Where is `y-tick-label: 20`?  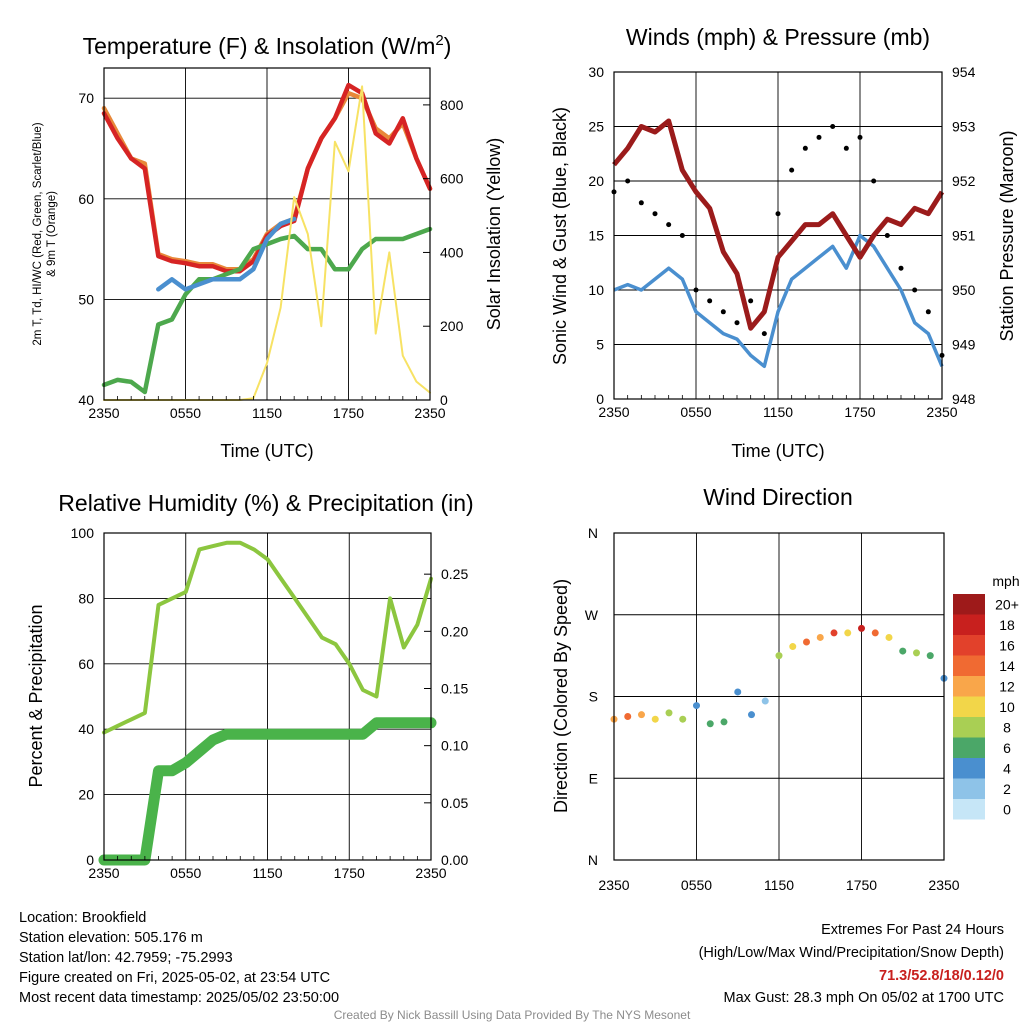
y-tick-label: 20 is located at coordinates (596, 181).